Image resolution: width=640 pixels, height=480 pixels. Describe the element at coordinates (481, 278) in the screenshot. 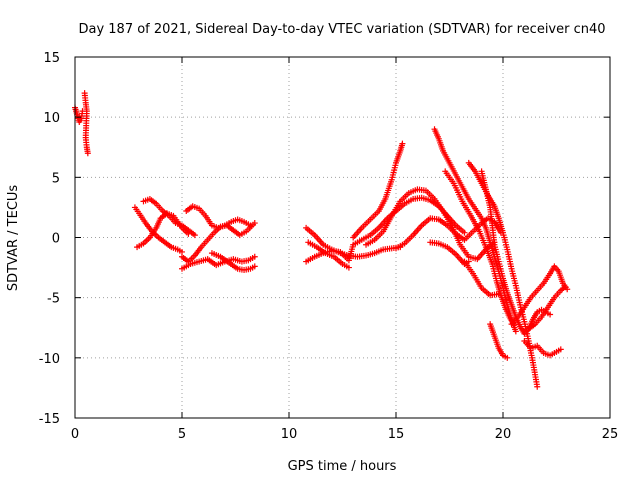

I see `series-sat-s` at that location.